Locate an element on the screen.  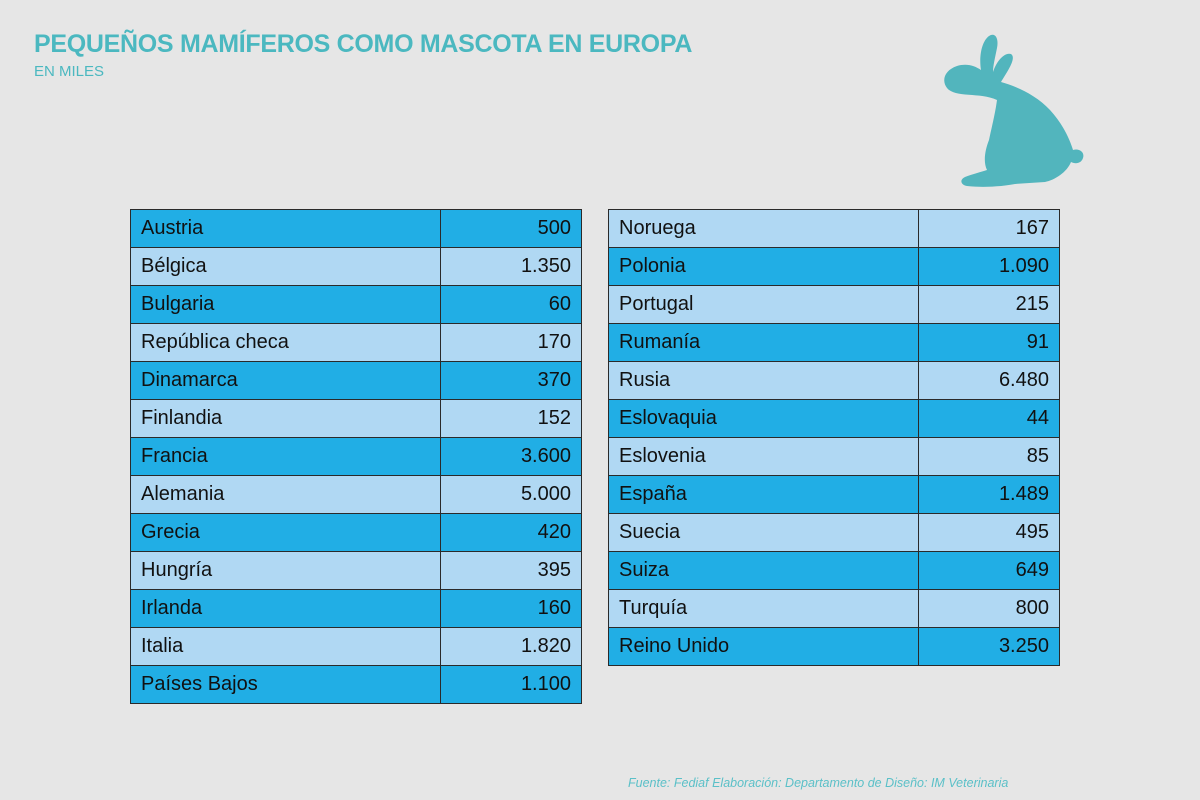
country-cell: Países Bajos is located at coordinates (285, 684).